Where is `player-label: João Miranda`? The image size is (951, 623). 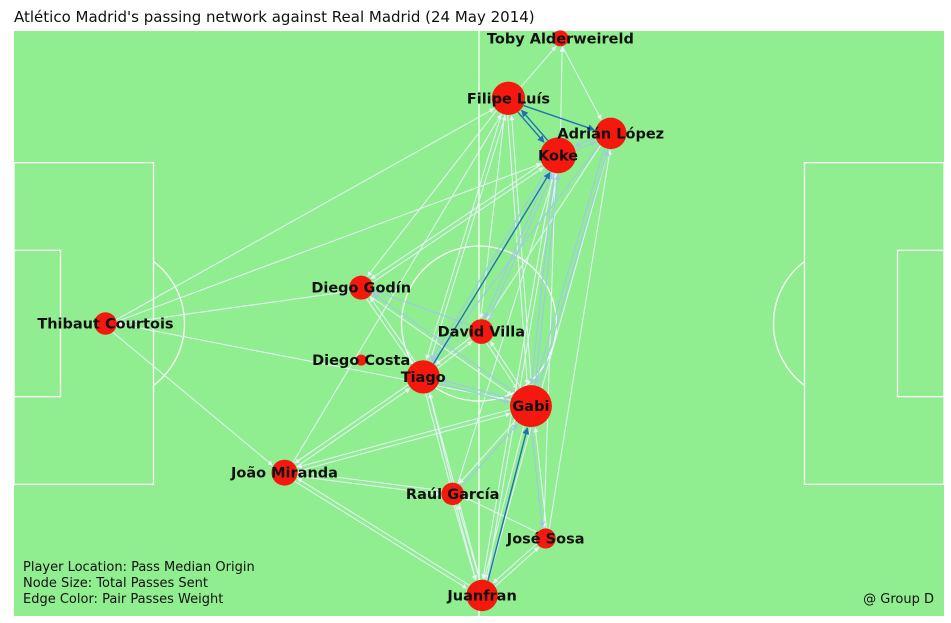 player-label: João Miranda is located at coordinates (284, 474).